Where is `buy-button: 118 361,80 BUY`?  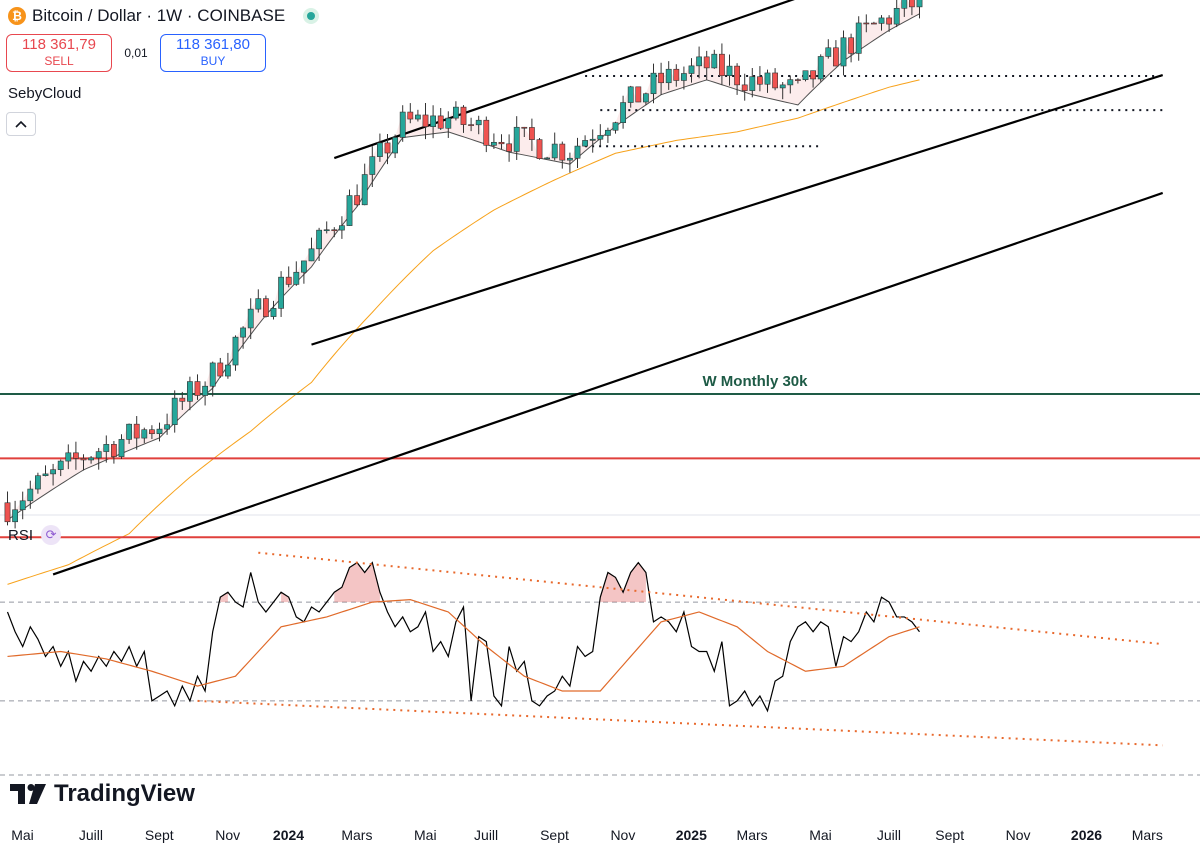
buy-button: 118 361,80 BUY is located at coordinates (213, 53).